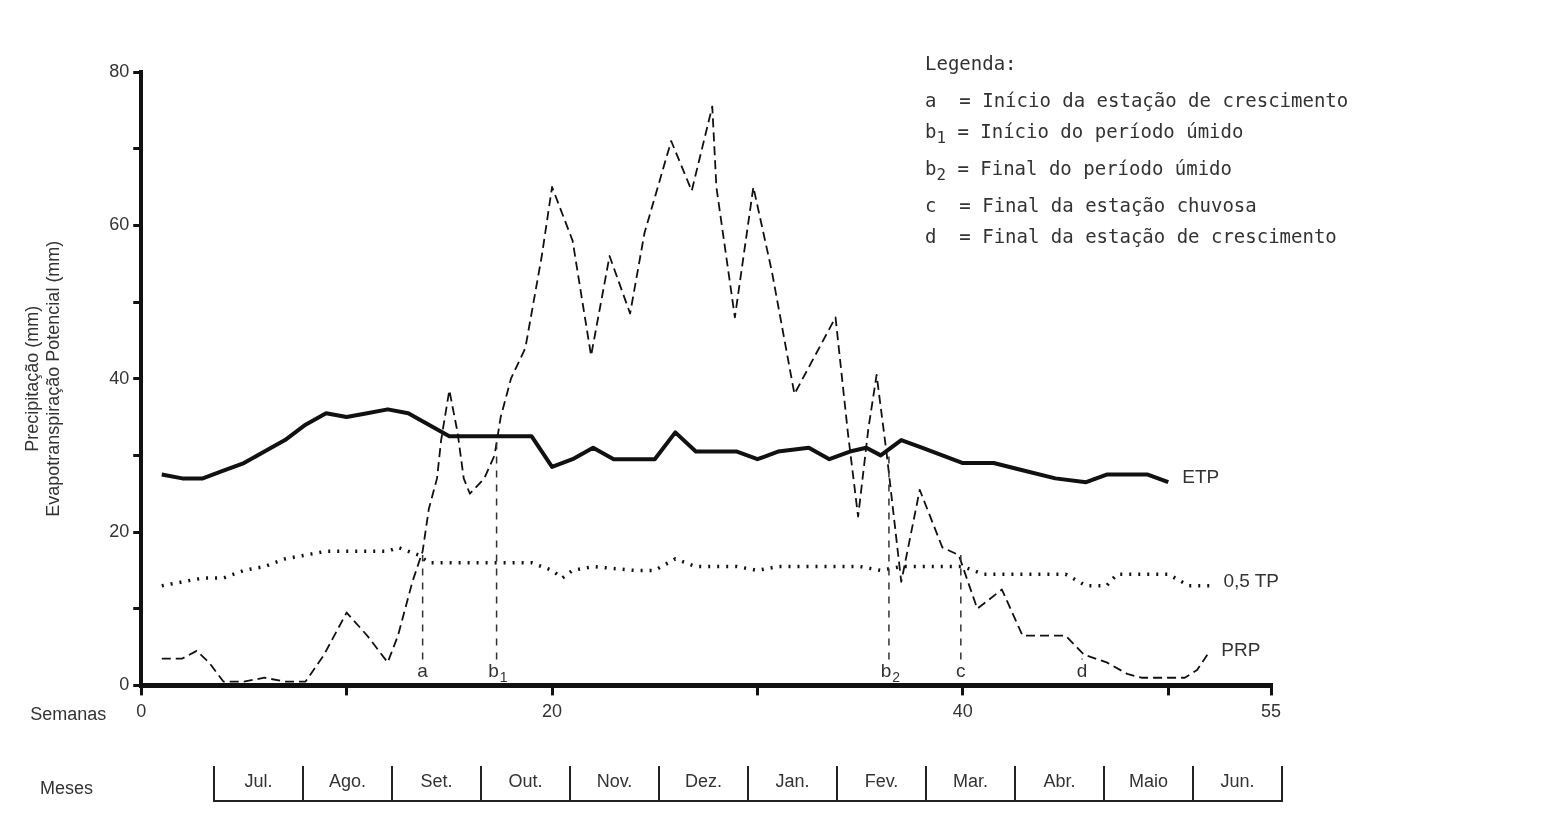  Describe the element at coordinates (971, 63) in the screenshot. I see `legend-title: Legenda:` at that location.